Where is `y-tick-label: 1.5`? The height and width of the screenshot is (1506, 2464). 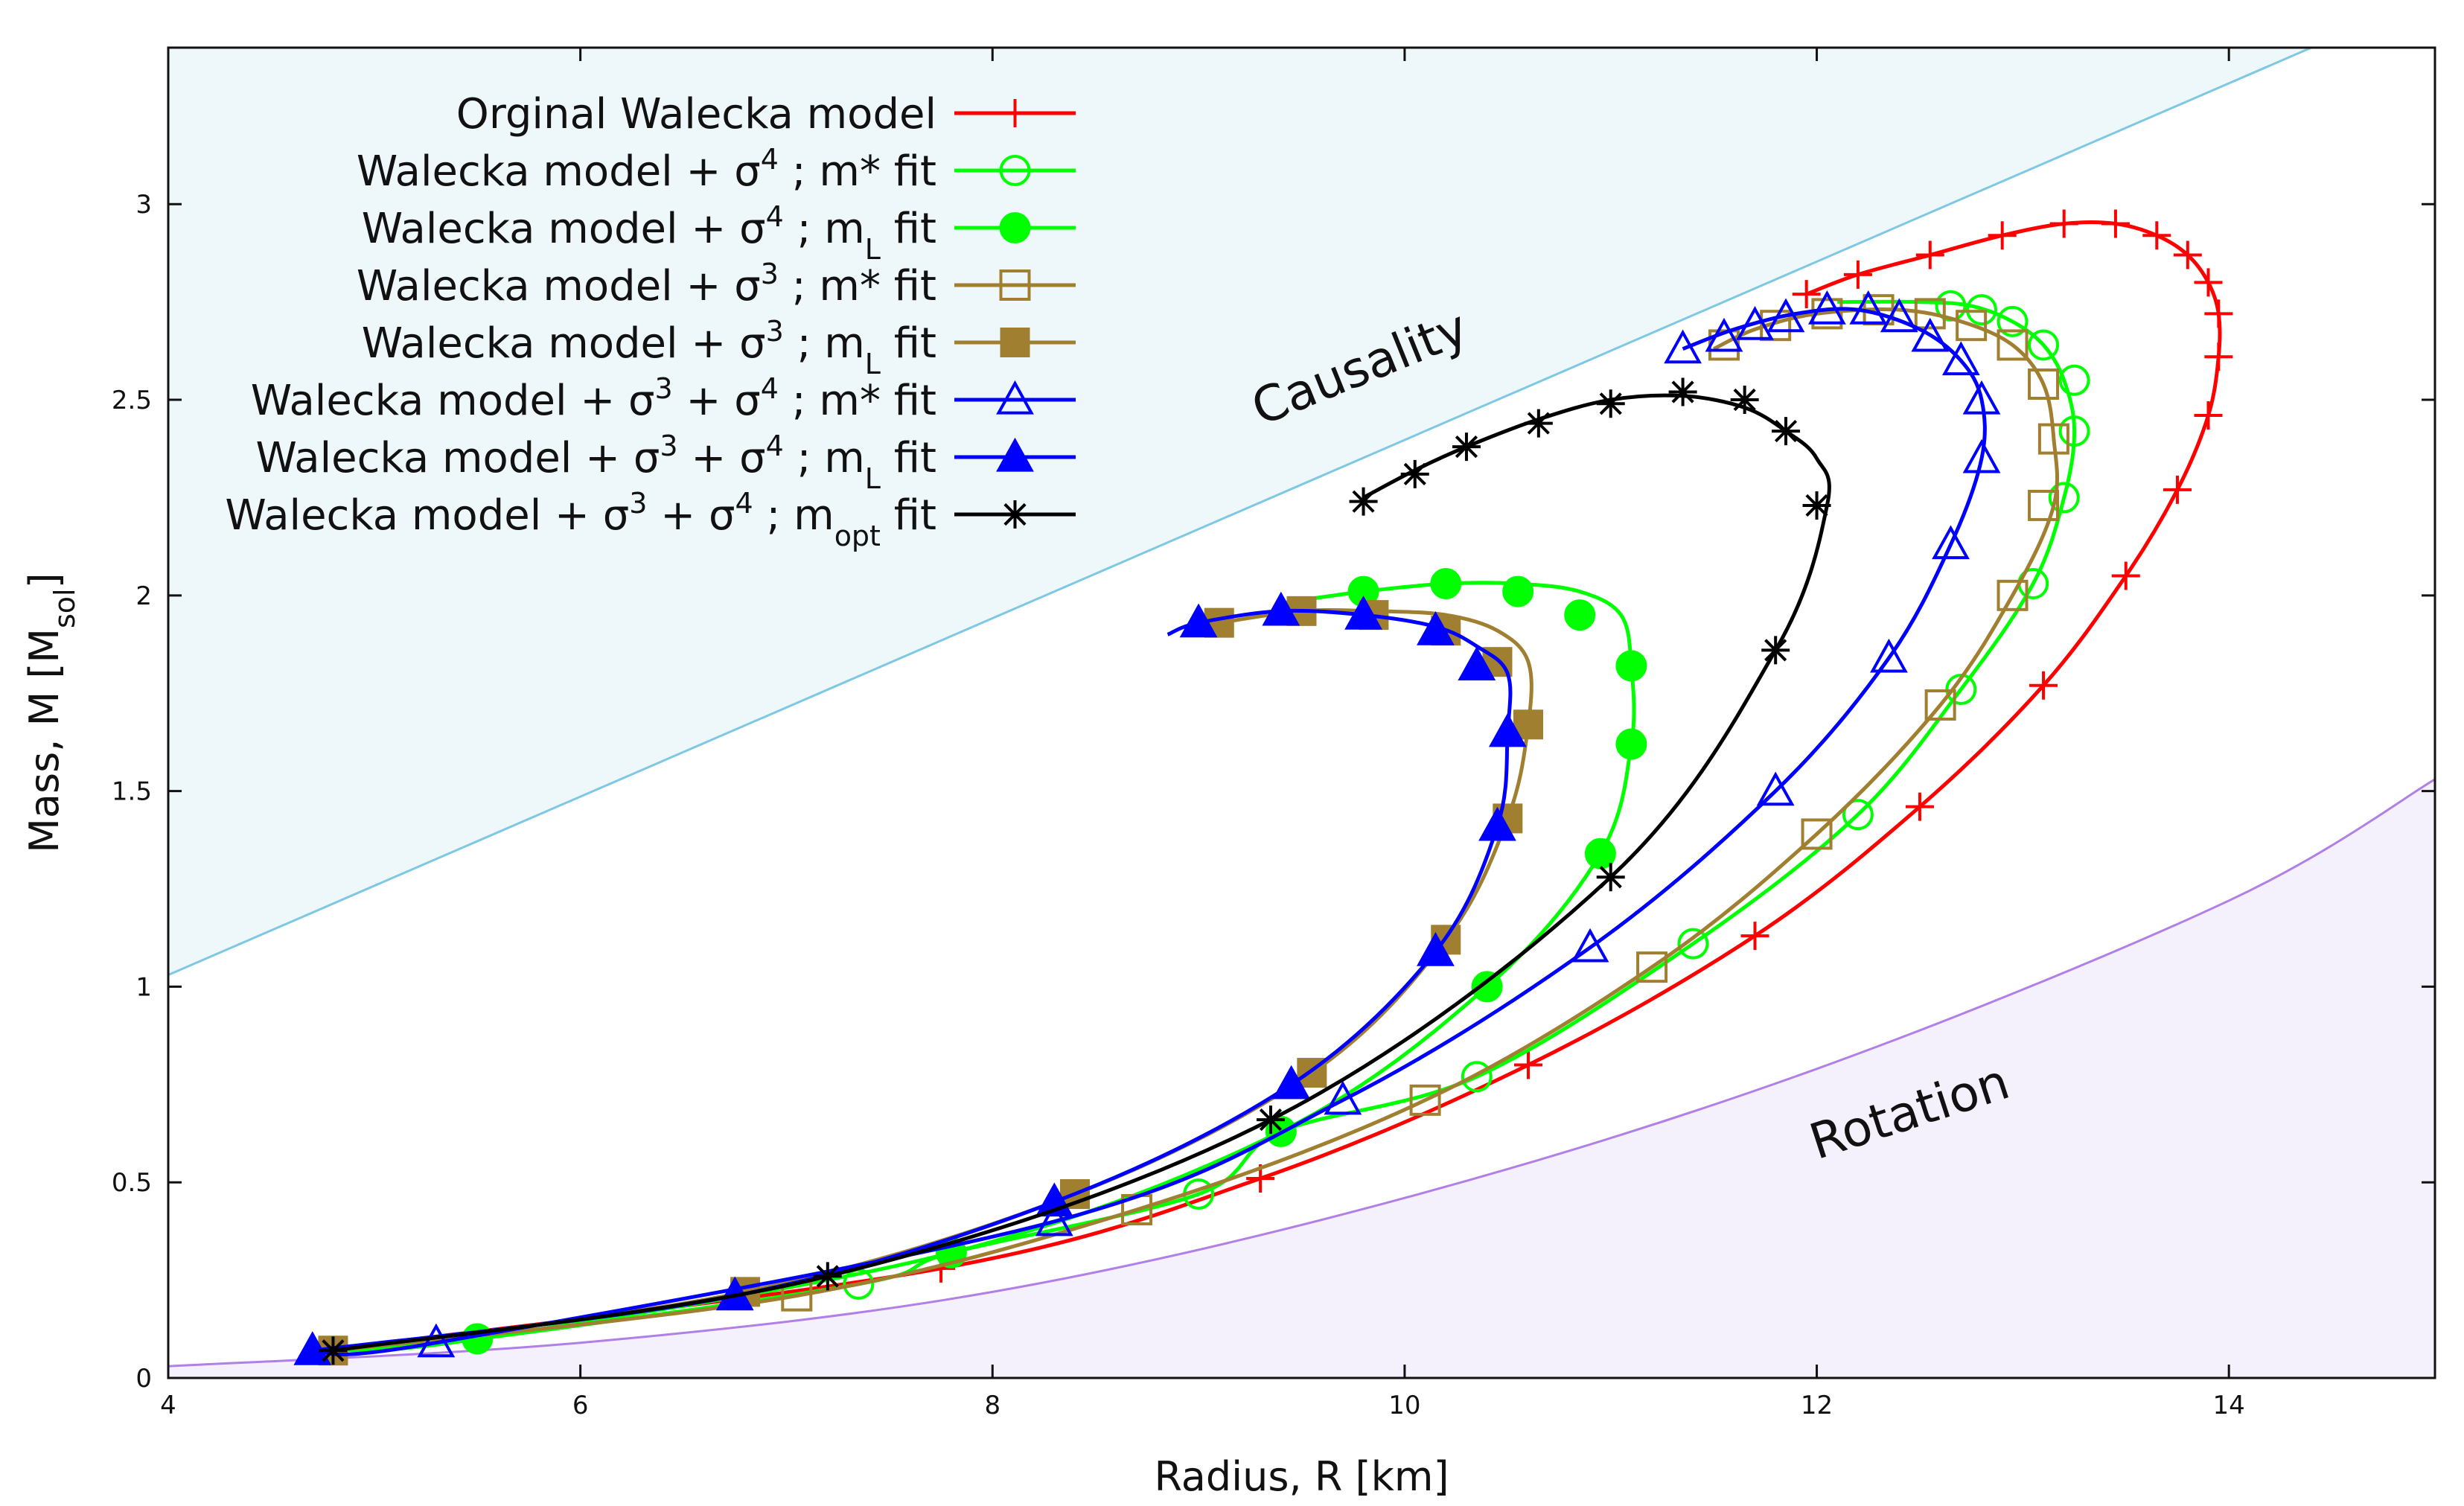 y-tick-label: 1.5 is located at coordinates (132, 792).